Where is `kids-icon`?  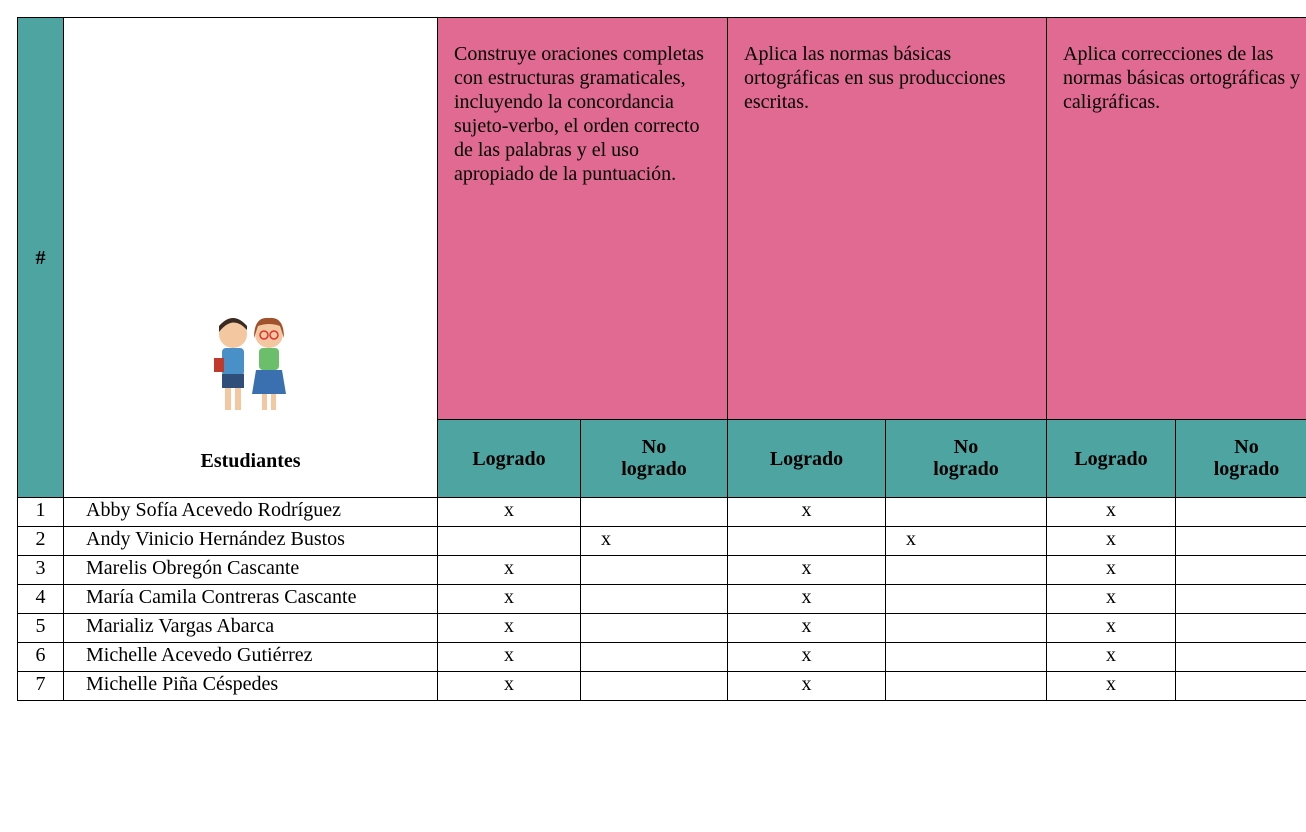
kids-icon is located at coordinates (249, 363).